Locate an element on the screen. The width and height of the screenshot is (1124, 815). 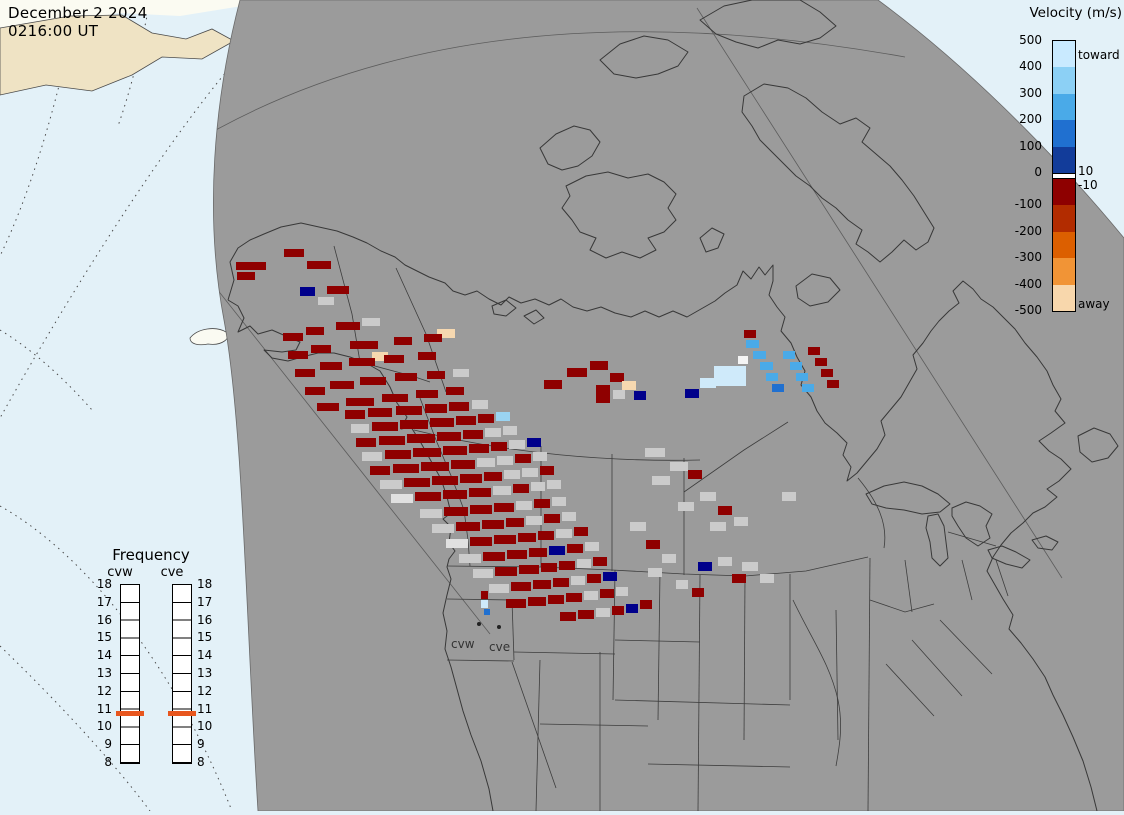
velocity-tick-labels: 500 400 300 200 100 0 -100 -200 -300 -400 -500 is located at coordinates (1028, 175).